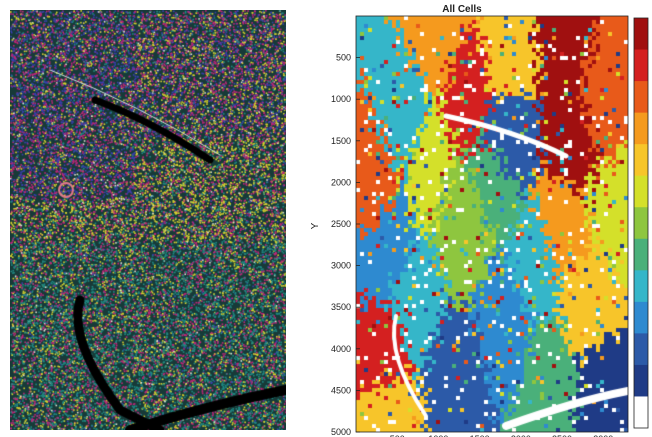 The height and width of the screenshot is (437, 652). Describe the element at coordinates (603, 435) in the screenshot. I see `x-tick-label: 3000` at that location.